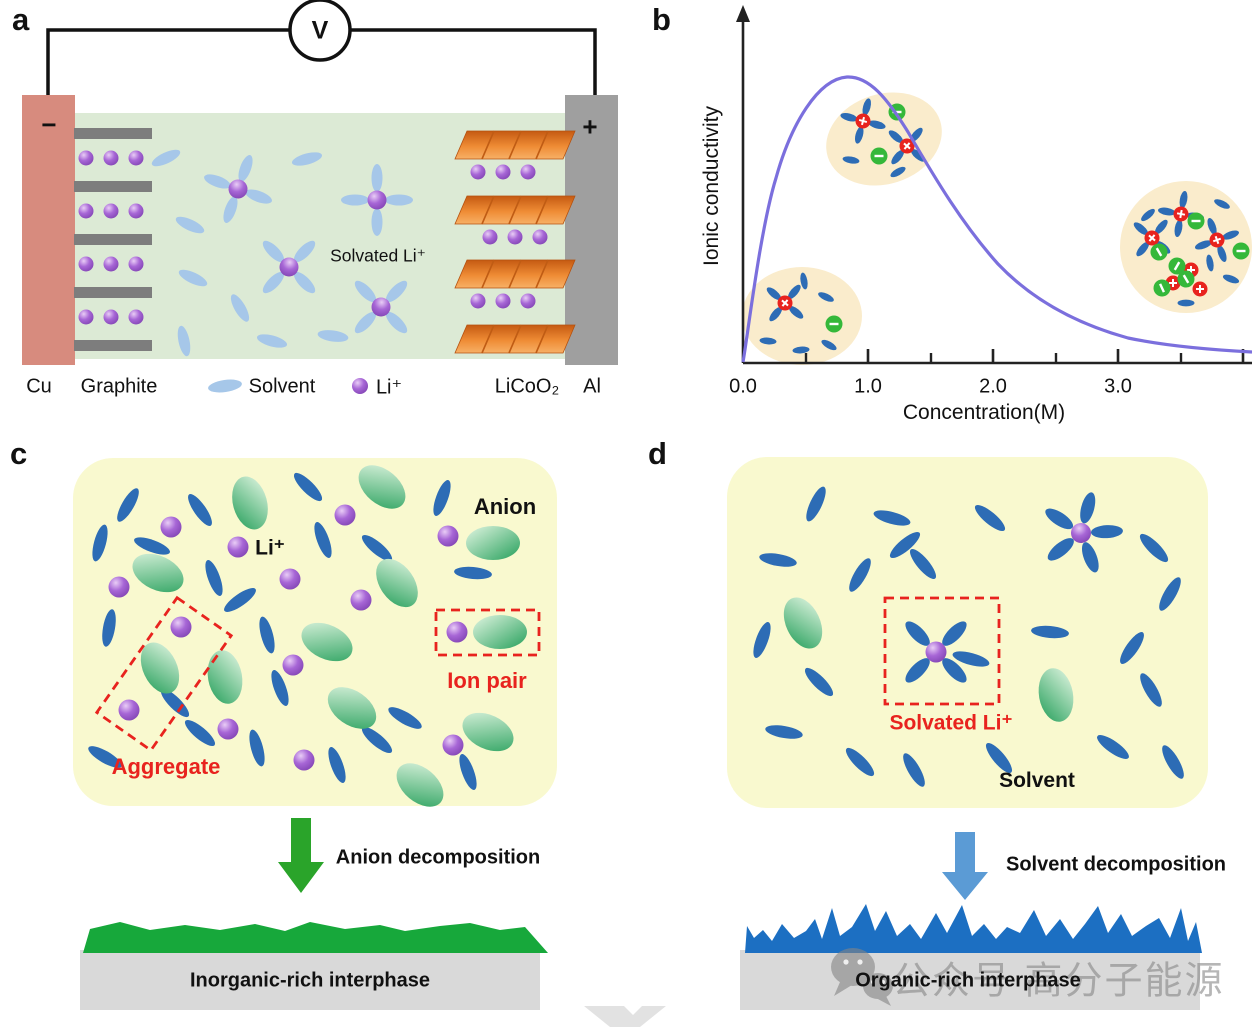  Describe the element at coordinates (527, 386) in the screenshot. I see `legend-licoo2: LiCoO₂` at that location.